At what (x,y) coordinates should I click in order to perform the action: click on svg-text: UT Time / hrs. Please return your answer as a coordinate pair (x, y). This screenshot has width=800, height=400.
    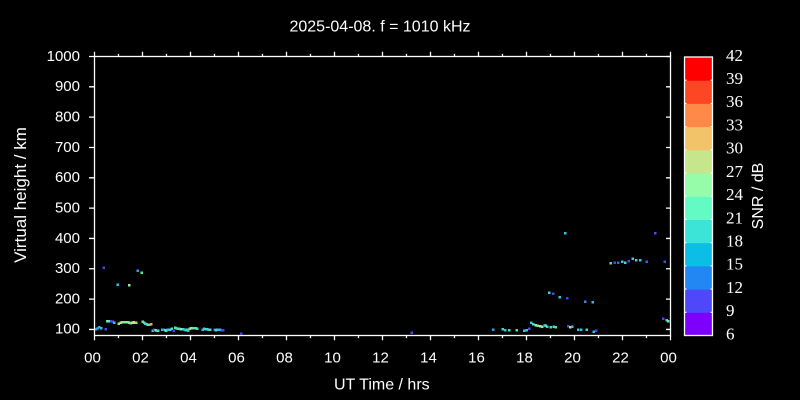
    Looking at the image, I should click on (382, 385).